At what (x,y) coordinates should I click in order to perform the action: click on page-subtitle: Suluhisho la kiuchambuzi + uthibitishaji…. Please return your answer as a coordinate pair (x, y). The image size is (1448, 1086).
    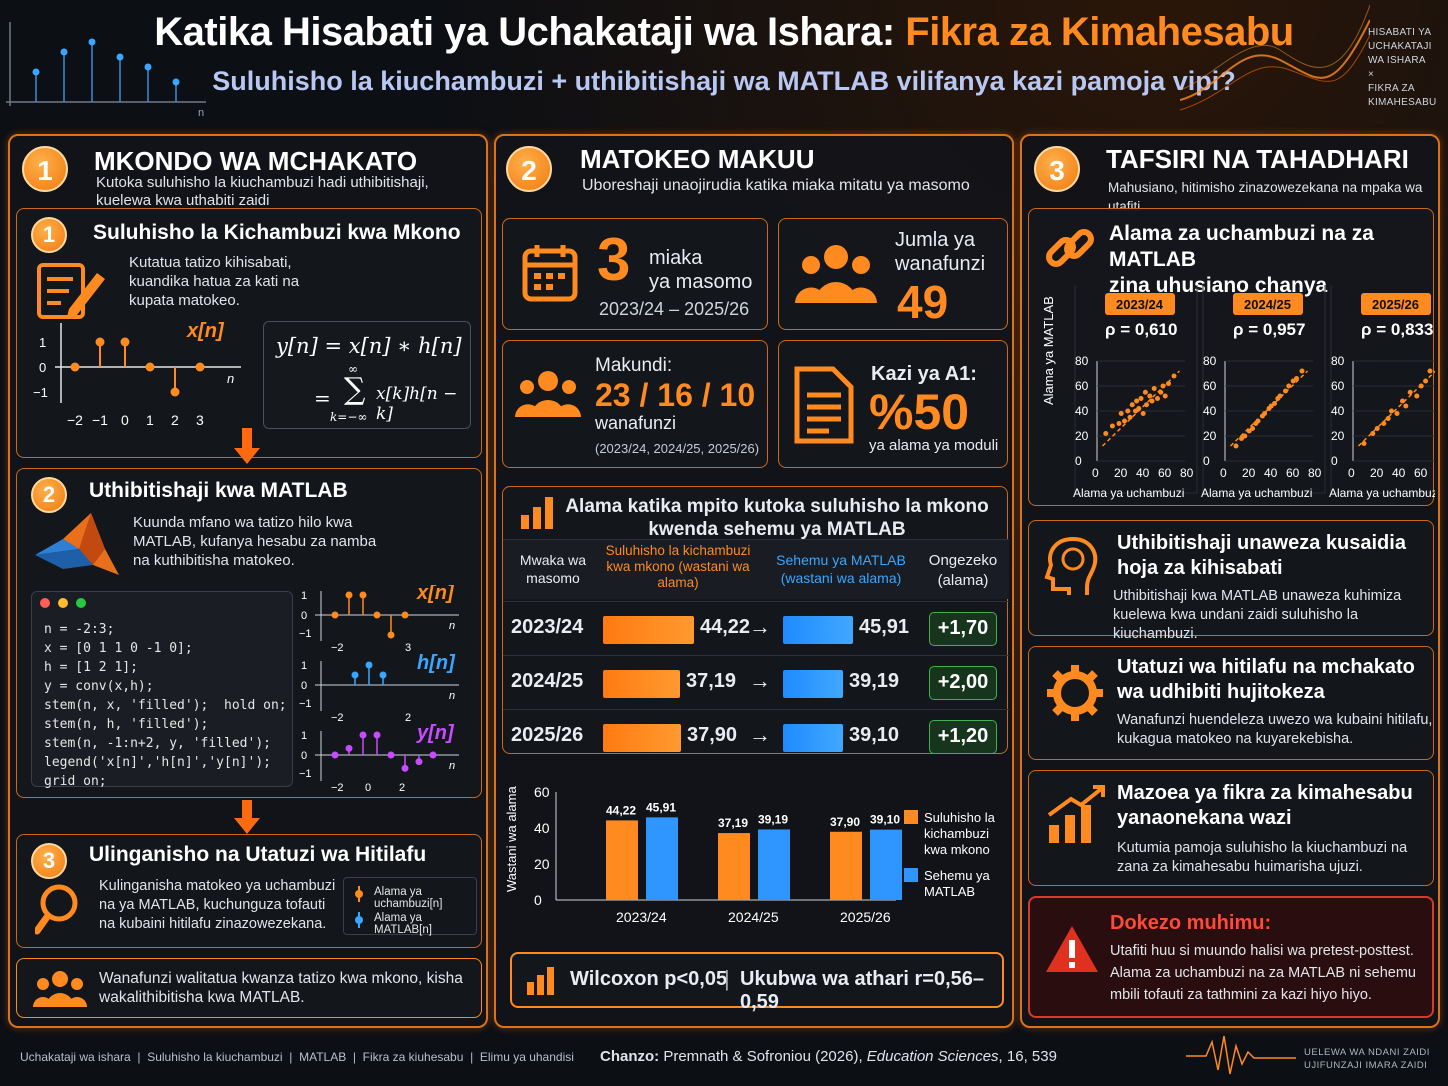
    Looking at the image, I should click on (724, 81).